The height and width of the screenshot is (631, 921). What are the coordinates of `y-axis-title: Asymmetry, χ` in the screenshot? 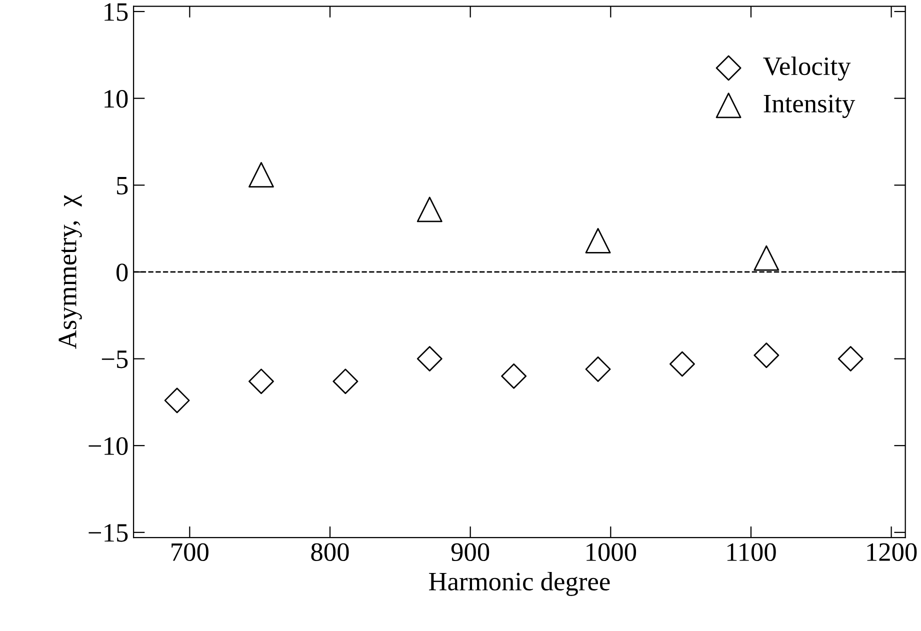 It's located at (70, 271).